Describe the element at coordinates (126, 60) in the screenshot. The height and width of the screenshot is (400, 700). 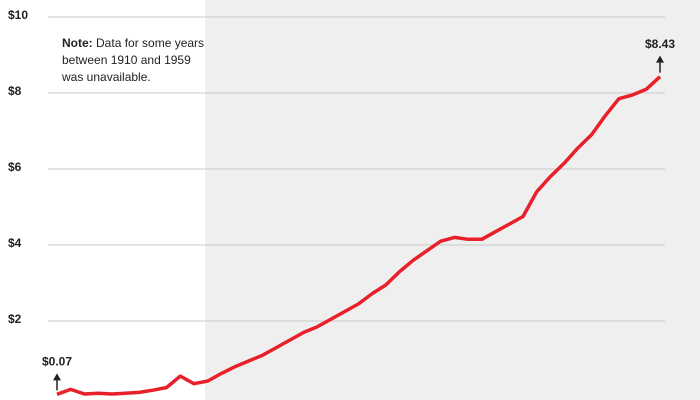
I see `note-line: between 1910 and 1959` at that location.